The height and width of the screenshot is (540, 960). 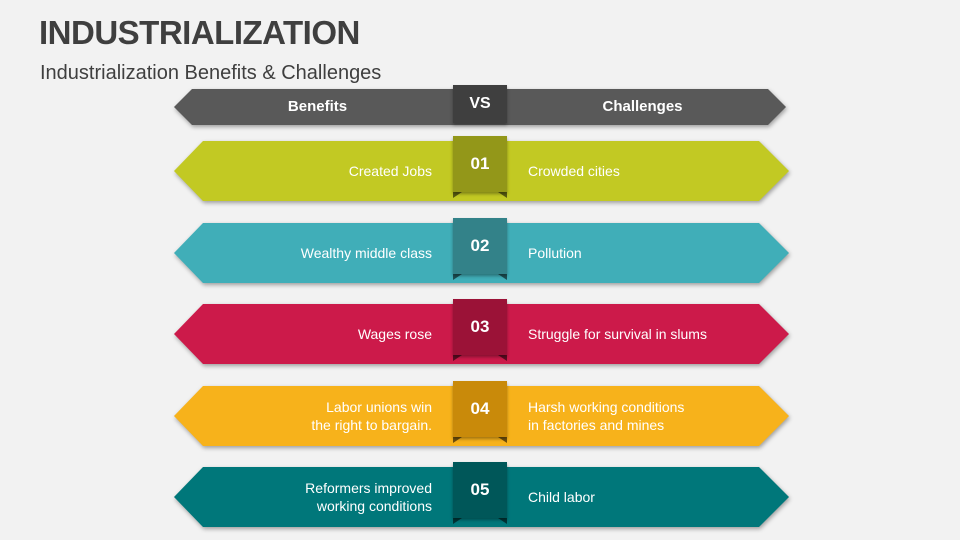 What do you see at coordinates (480, 327) in the screenshot?
I see `row-number-badge: 03` at bounding box center [480, 327].